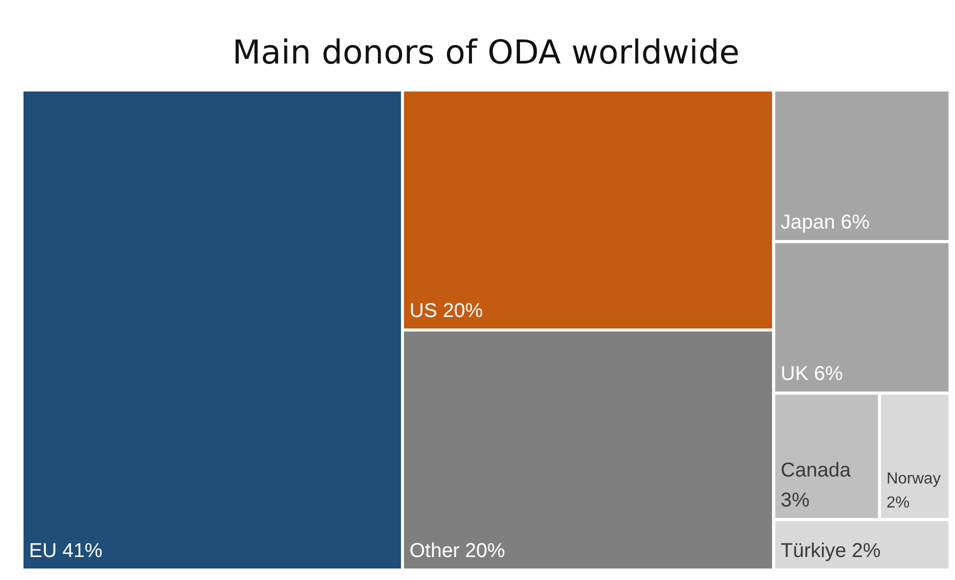 The width and height of the screenshot is (955, 580). Describe the element at coordinates (816, 470) in the screenshot. I see `category-label: Canada` at that location.